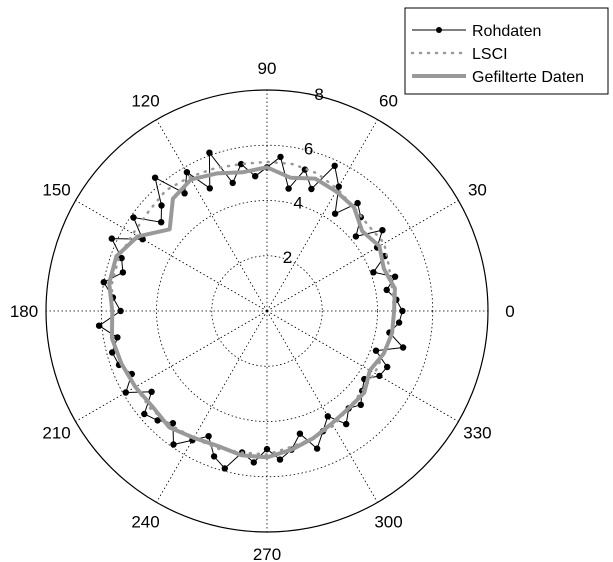  What do you see at coordinates (145, 521) in the screenshot?
I see `angle-tick-label-240: 240` at bounding box center [145, 521].